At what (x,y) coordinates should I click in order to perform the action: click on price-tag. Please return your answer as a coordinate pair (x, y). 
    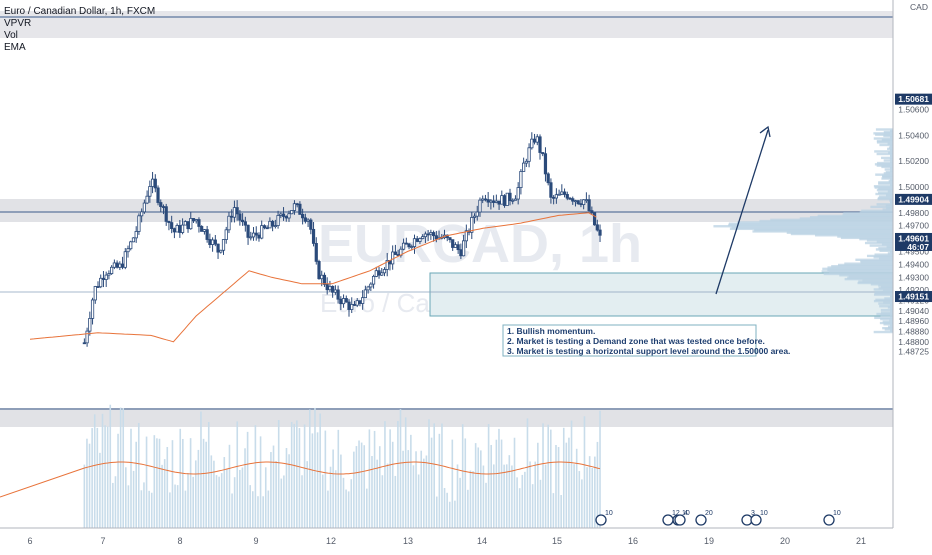
    Looking at the image, I should click on (913, 297).